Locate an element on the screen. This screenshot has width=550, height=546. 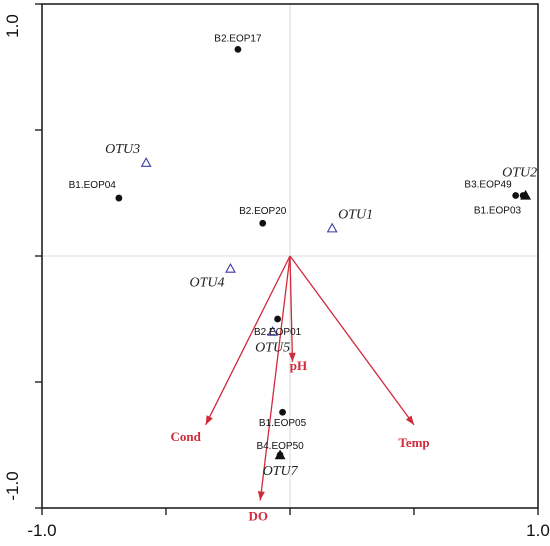
site-label: B2.EOP01 is located at coordinates (278, 332).